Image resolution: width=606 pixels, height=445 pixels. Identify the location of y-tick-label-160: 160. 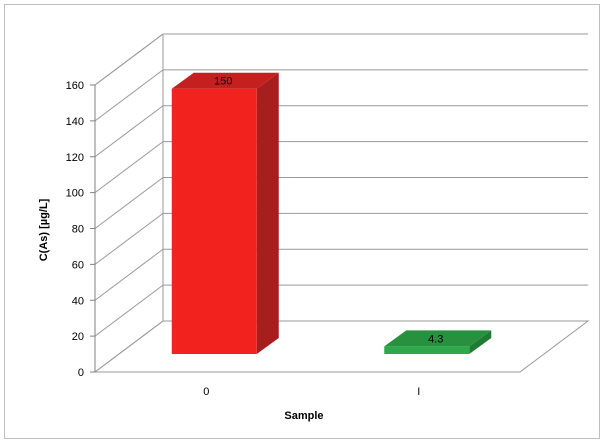
(75, 86).